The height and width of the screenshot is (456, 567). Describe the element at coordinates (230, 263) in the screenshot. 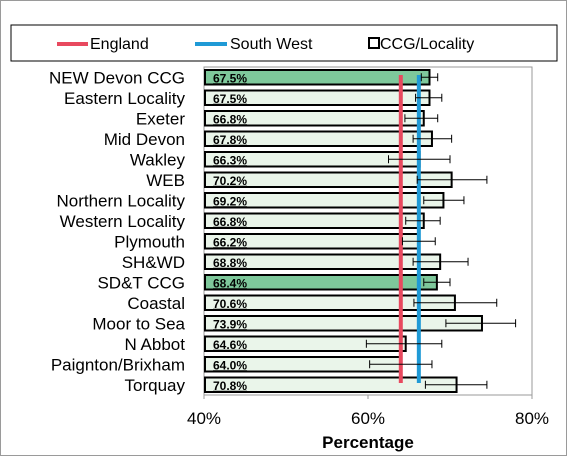

I see `value-label: 68.8%` at that location.